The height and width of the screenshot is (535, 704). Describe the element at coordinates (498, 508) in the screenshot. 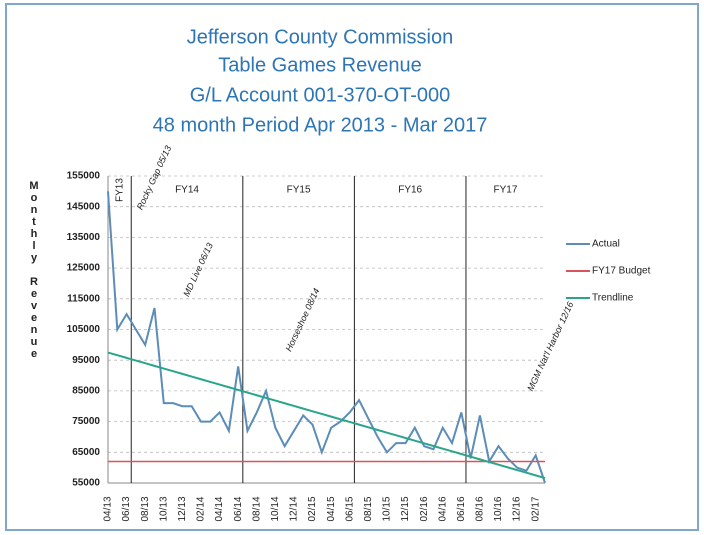

I see `x-tick-label: 10/16` at that location.